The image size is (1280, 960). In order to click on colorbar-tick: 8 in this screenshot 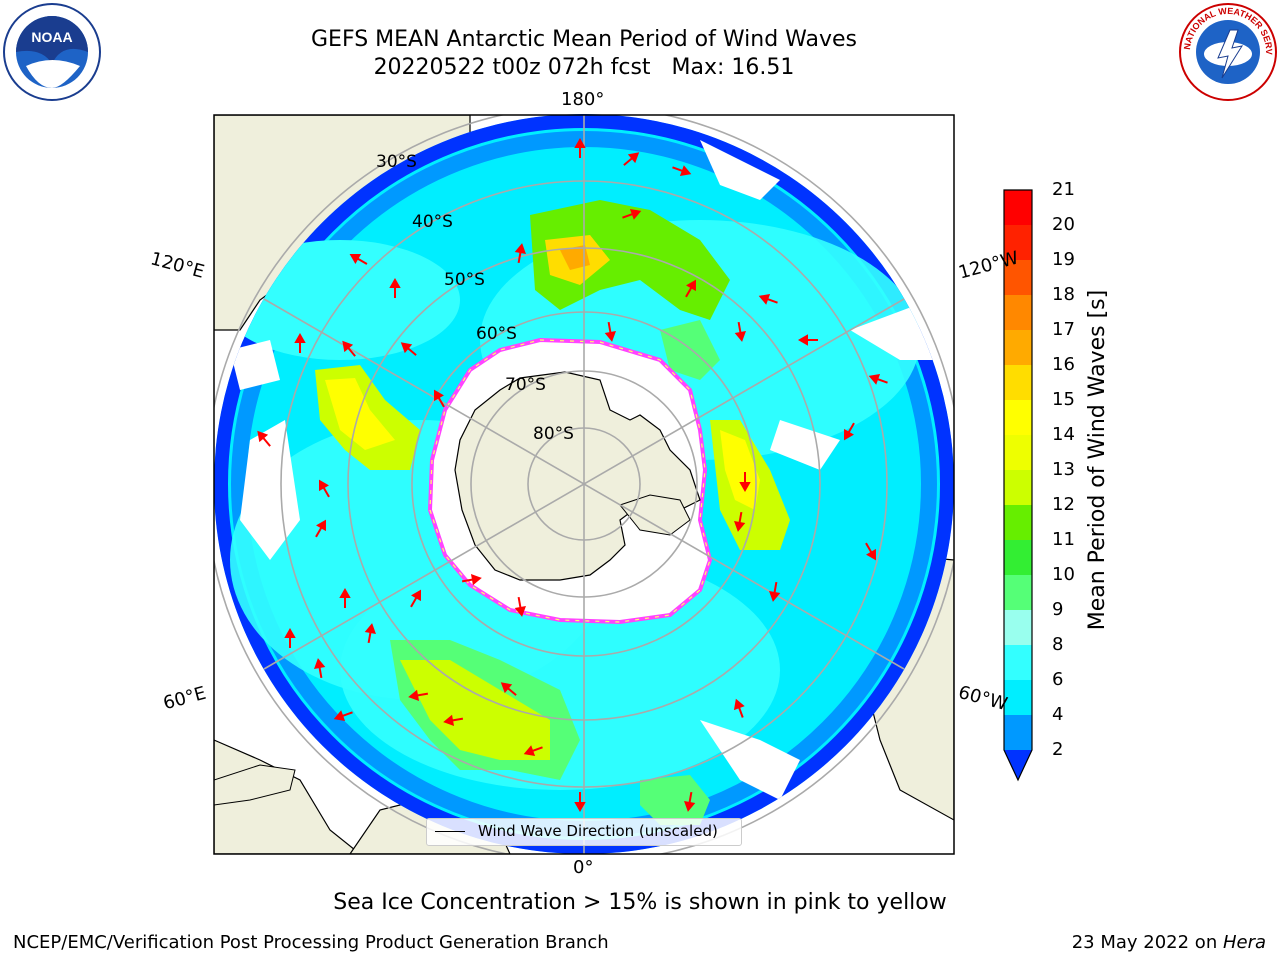, I will do `click(1058, 644)`.